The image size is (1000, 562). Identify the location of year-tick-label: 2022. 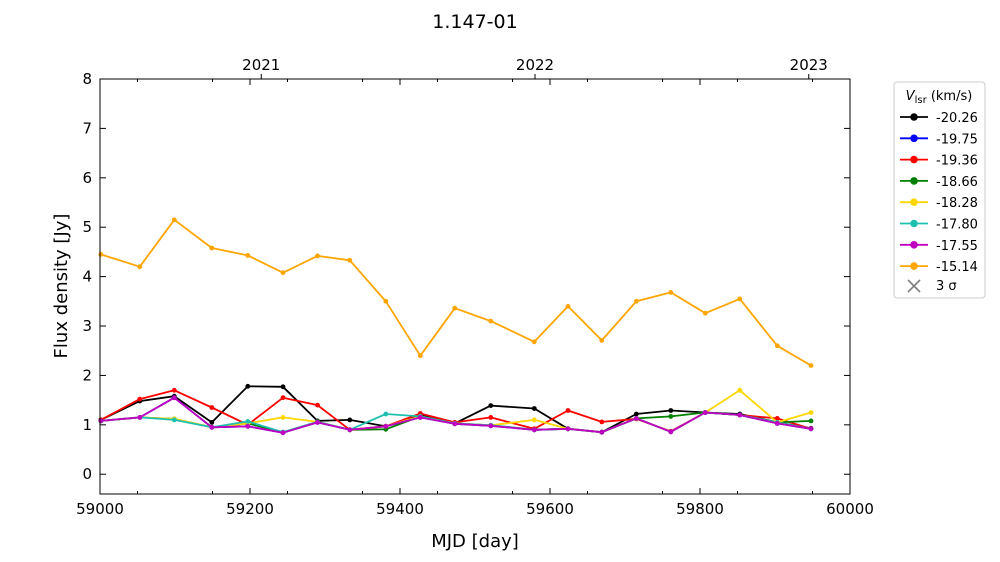
(535, 65).